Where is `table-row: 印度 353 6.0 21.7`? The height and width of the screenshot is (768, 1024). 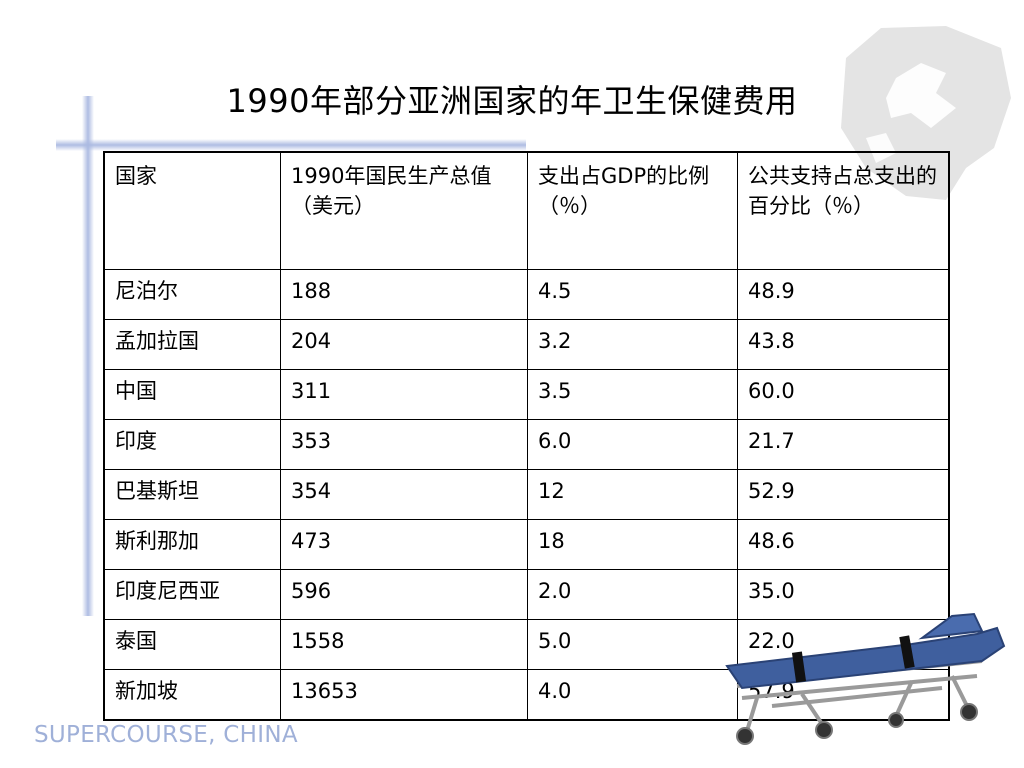
table-row: 印度 353 6.0 21.7 is located at coordinates (526, 444).